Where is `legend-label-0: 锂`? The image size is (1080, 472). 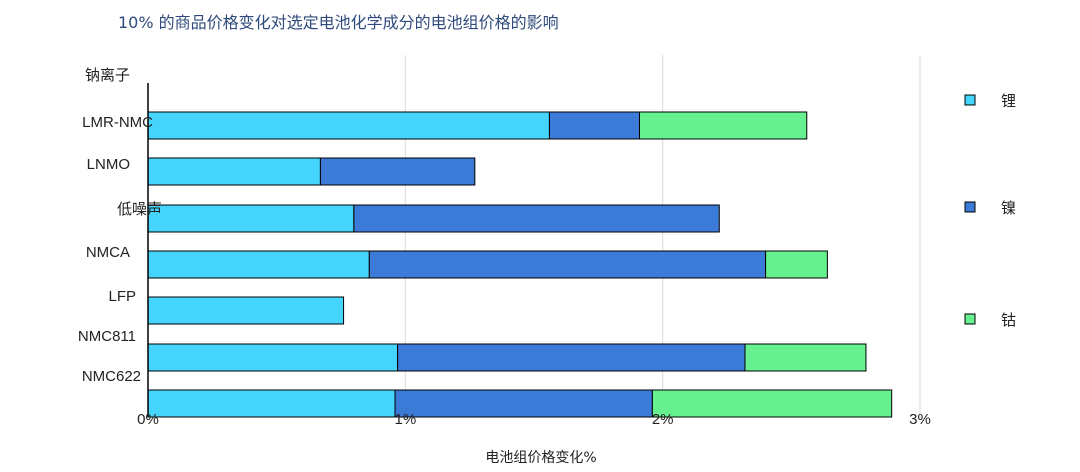 legend-label-0: 锂 is located at coordinates (1008, 101).